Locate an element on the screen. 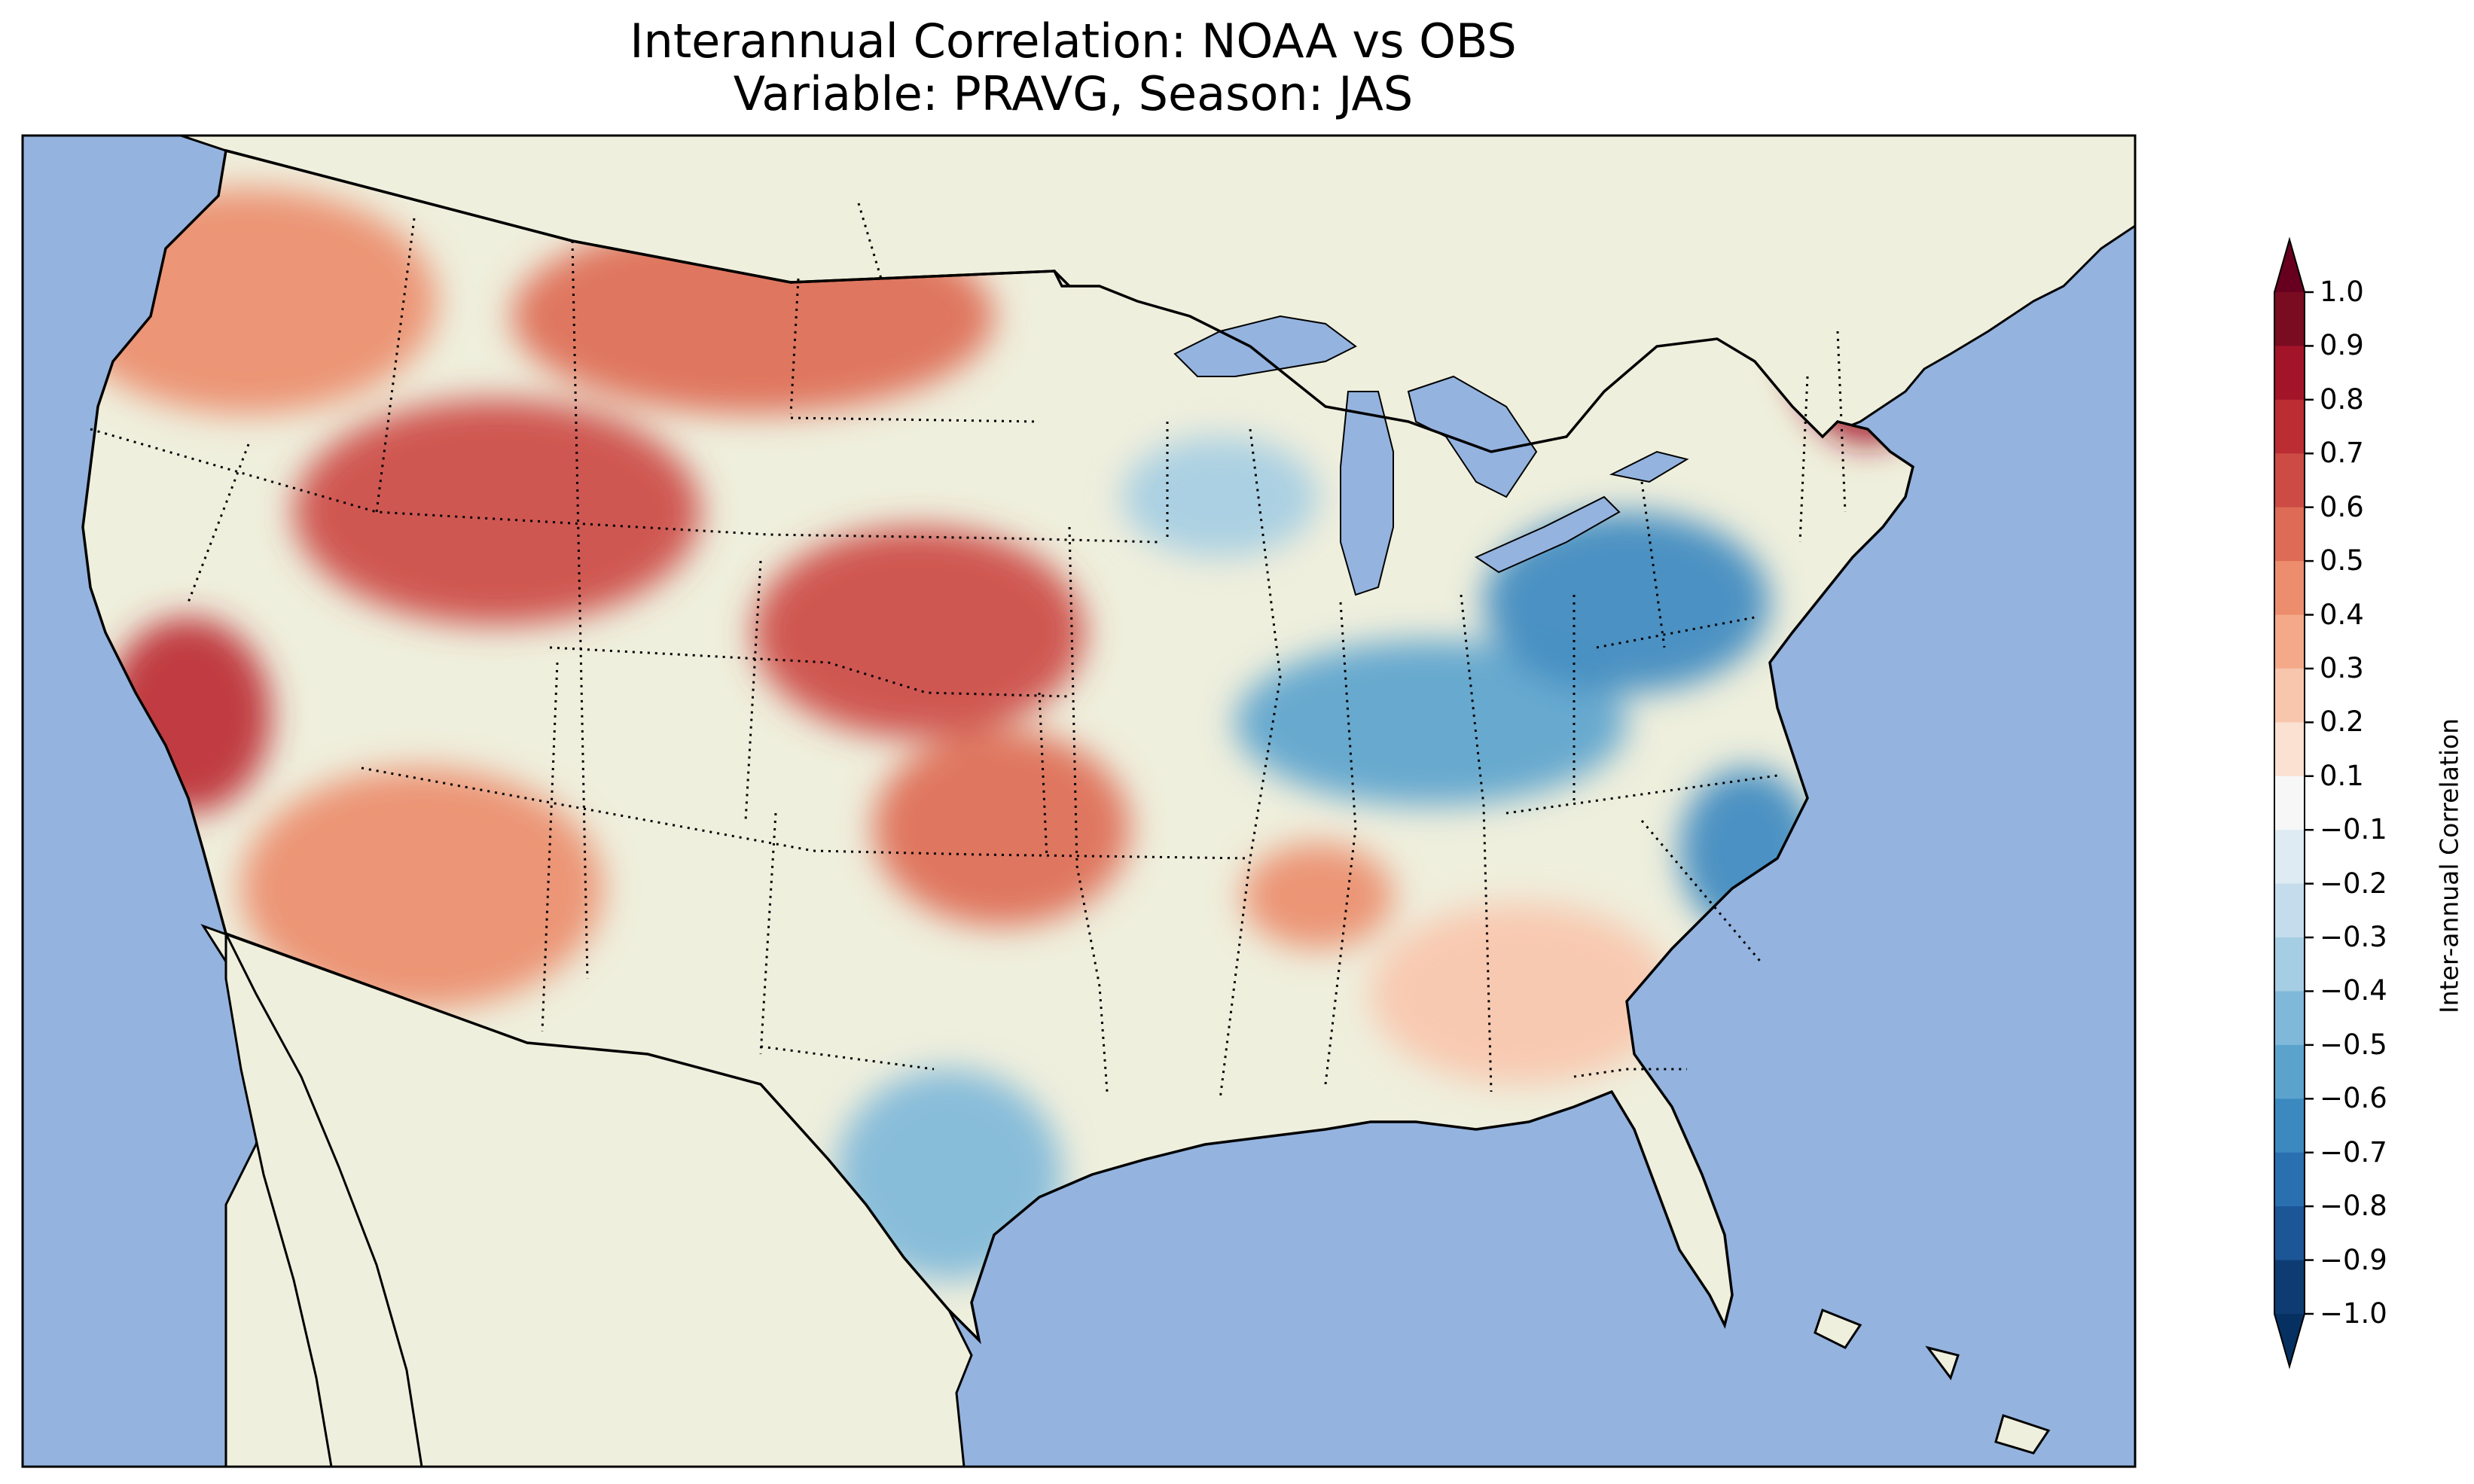 The width and height of the screenshot is (2474, 1484). colorbar is located at coordinates (2294, 803).